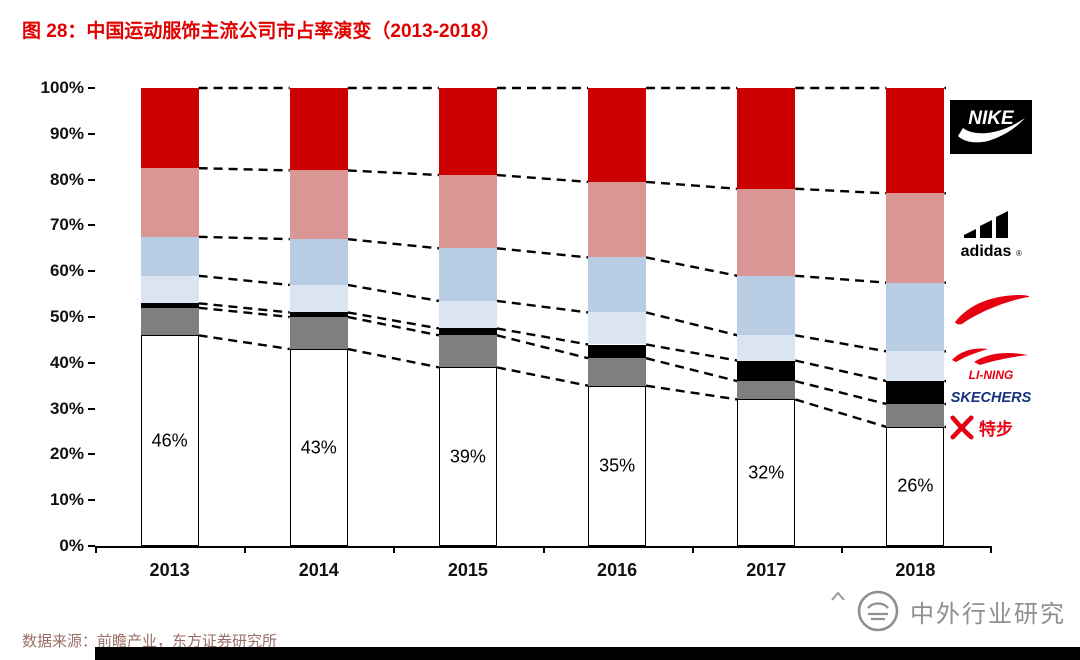 This screenshot has height=660, width=1080. I want to click on segment-others-2014, so click(318, 447).